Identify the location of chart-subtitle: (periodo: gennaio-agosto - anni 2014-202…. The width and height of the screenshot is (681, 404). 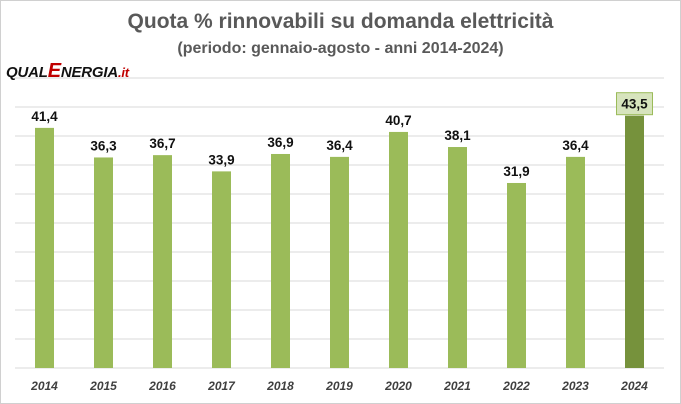
(340, 48).